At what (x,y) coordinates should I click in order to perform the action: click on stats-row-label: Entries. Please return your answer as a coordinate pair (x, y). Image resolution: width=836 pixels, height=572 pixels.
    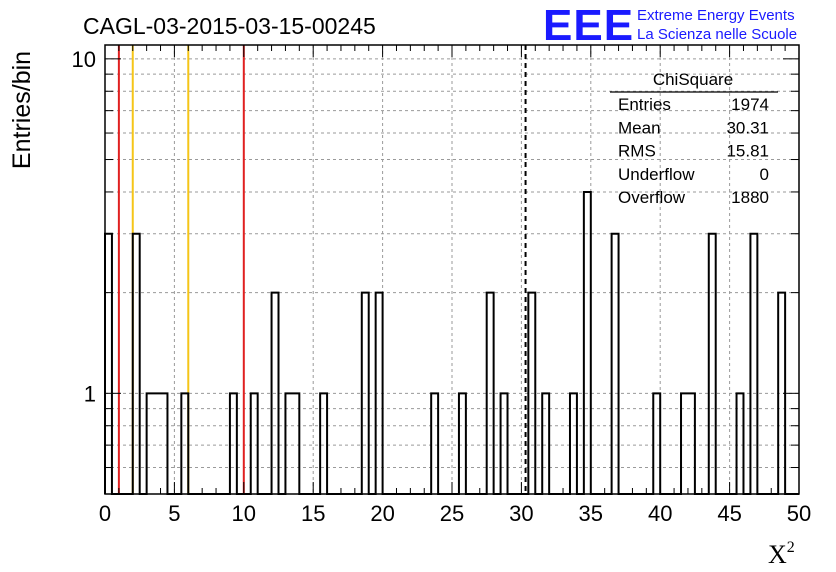
    Looking at the image, I should click on (644, 104).